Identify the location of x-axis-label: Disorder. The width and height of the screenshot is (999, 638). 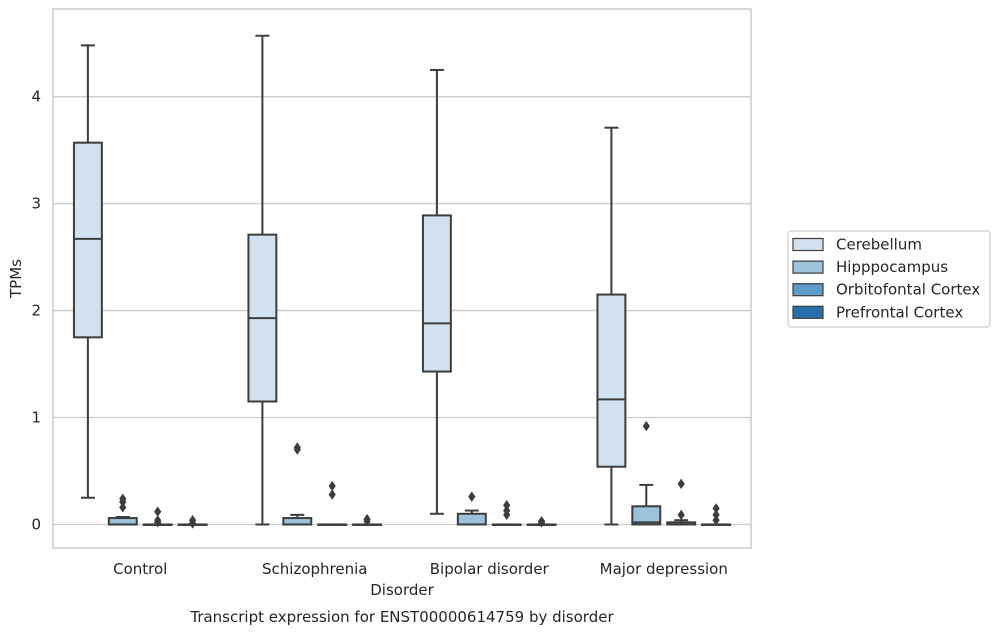
(402, 590).